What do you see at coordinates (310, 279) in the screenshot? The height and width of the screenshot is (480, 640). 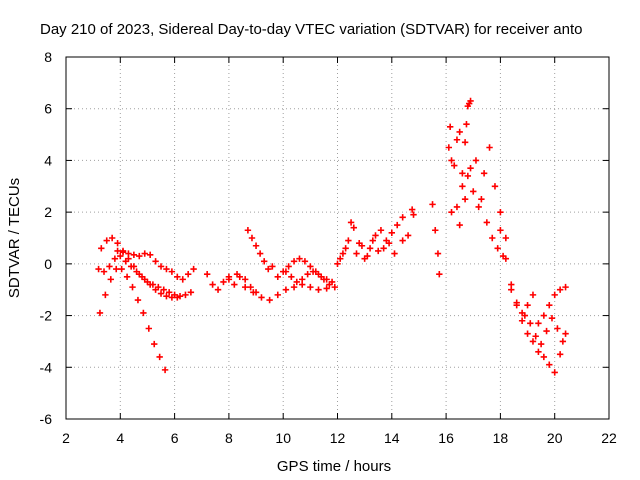 I see `series-trace-i` at bounding box center [310, 279].